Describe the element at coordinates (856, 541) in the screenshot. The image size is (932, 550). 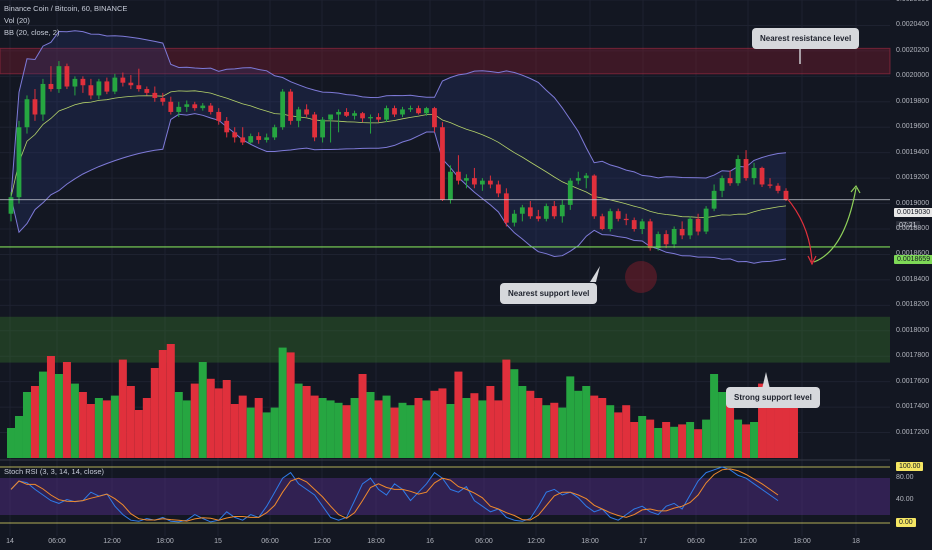
I see `time-tick-label: 18` at that location.